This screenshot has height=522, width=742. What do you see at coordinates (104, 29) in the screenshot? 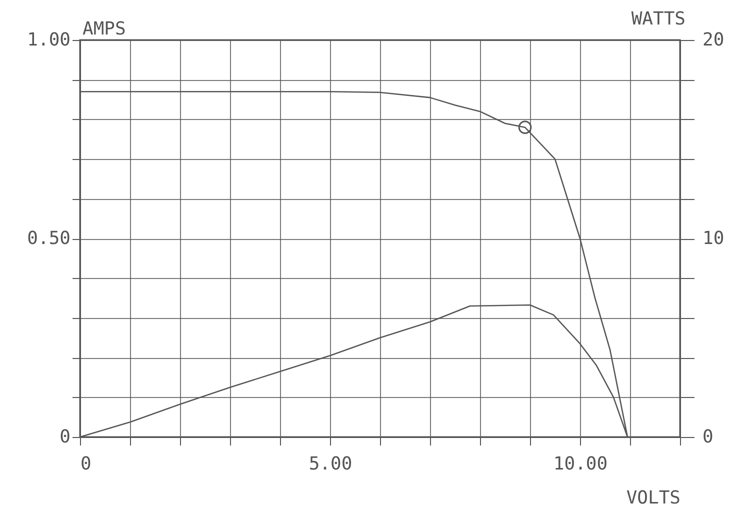
I see `y-axis-title: AMPS` at bounding box center [104, 29].